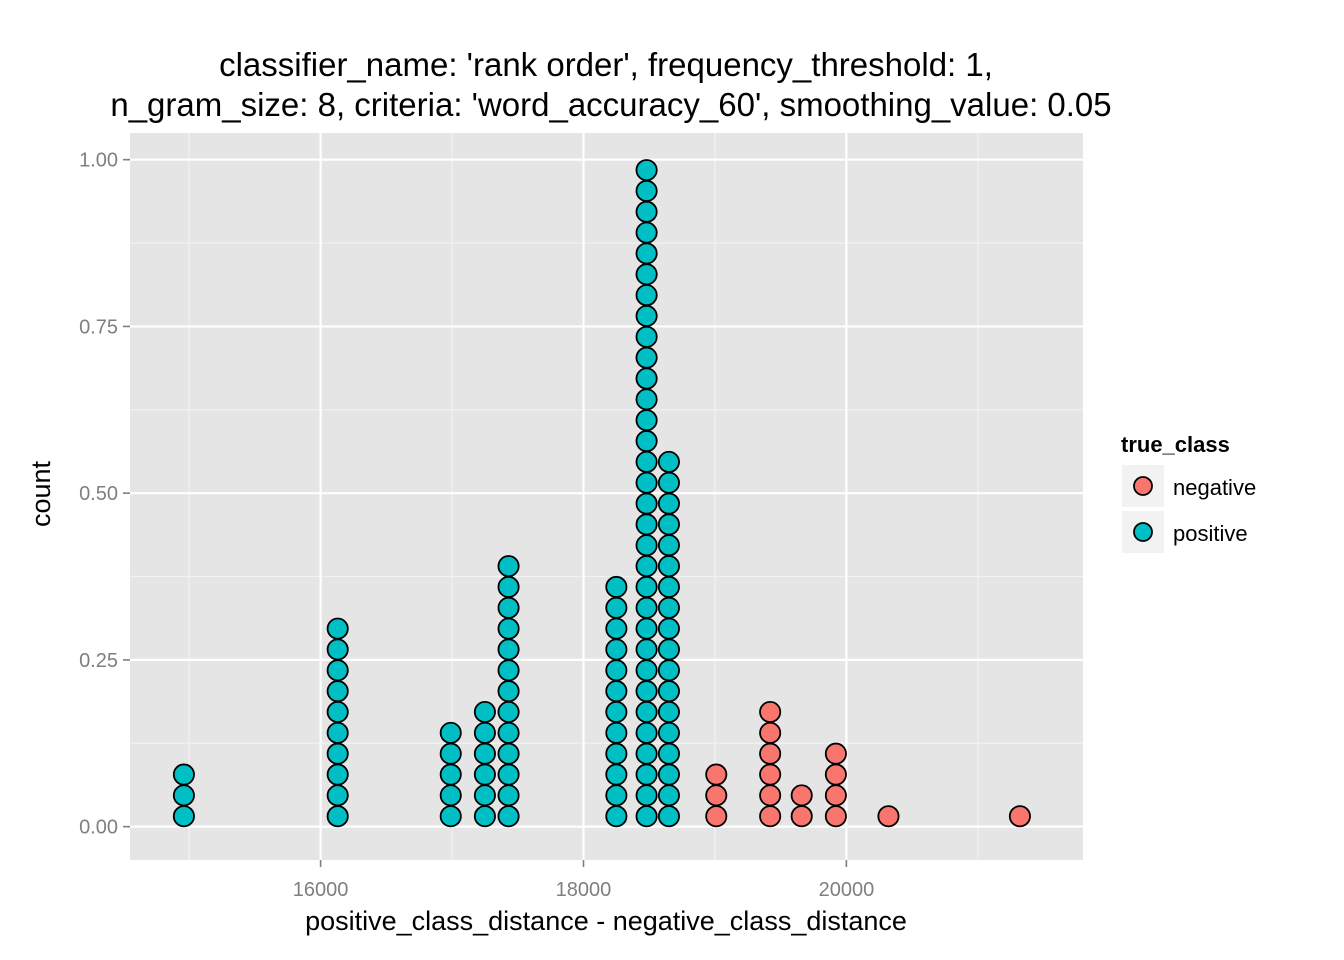 This screenshot has width=1344, height=960. What do you see at coordinates (1175, 444) in the screenshot?
I see `legend-title: true_class` at bounding box center [1175, 444].